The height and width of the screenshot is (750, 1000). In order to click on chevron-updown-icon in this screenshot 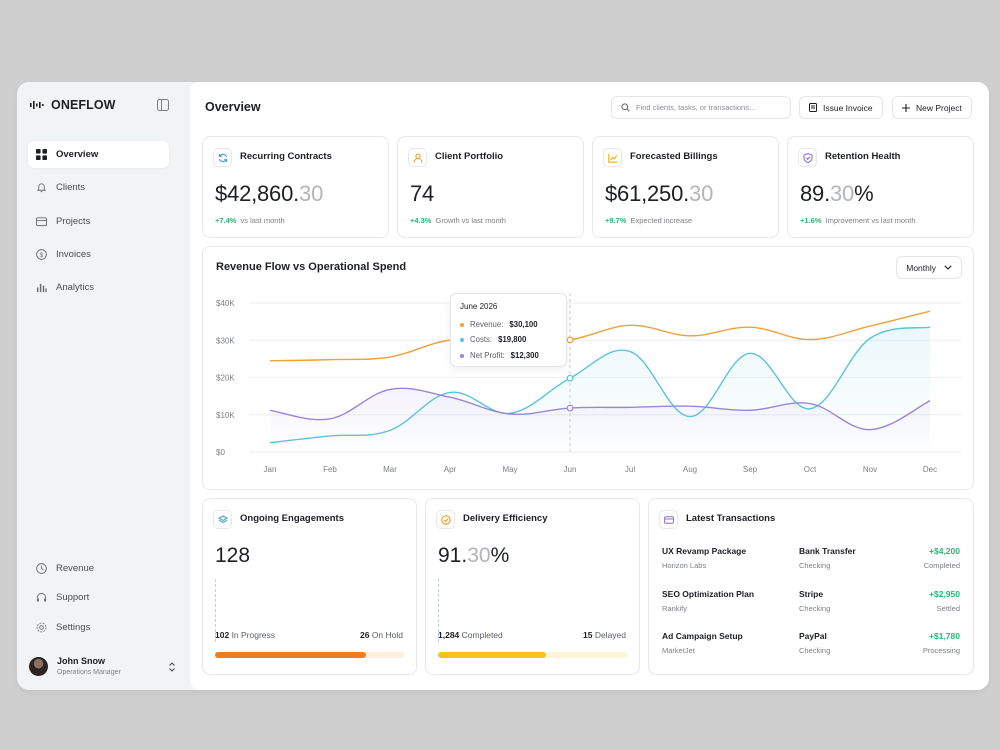, I will do `click(172, 667)`.